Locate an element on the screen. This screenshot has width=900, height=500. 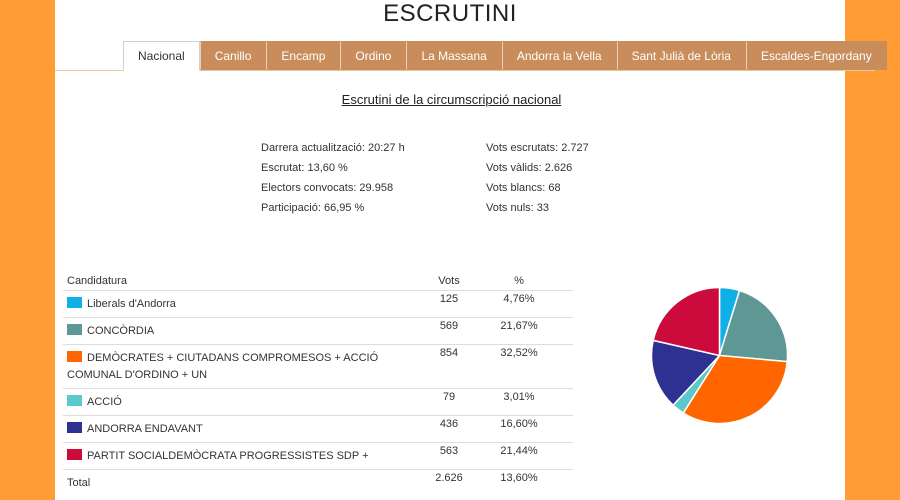
stat-valid-votes: Vots vàlids: 2.626 is located at coordinates (529, 168).